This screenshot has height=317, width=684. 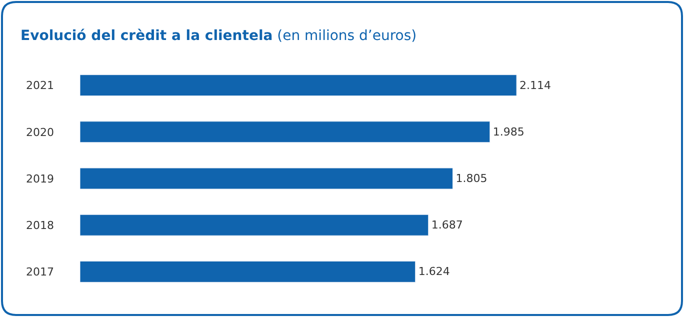 What do you see at coordinates (536, 85) in the screenshot?
I see `data-label: 2.114` at bounding box center [536, 85].